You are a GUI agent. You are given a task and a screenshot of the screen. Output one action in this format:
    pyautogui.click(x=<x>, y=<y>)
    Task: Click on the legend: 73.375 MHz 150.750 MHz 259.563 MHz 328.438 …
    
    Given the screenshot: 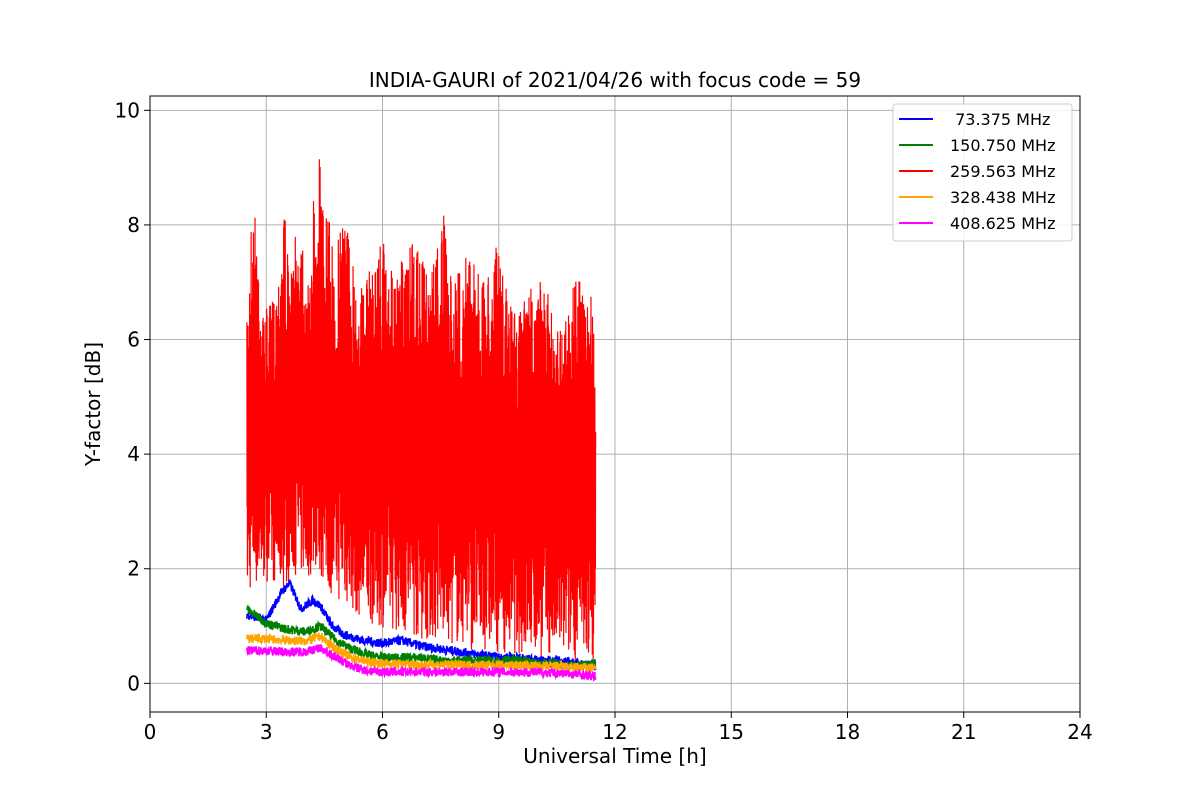 What is the action you would take?
    pyautogui.click(x=982, y=172)
    